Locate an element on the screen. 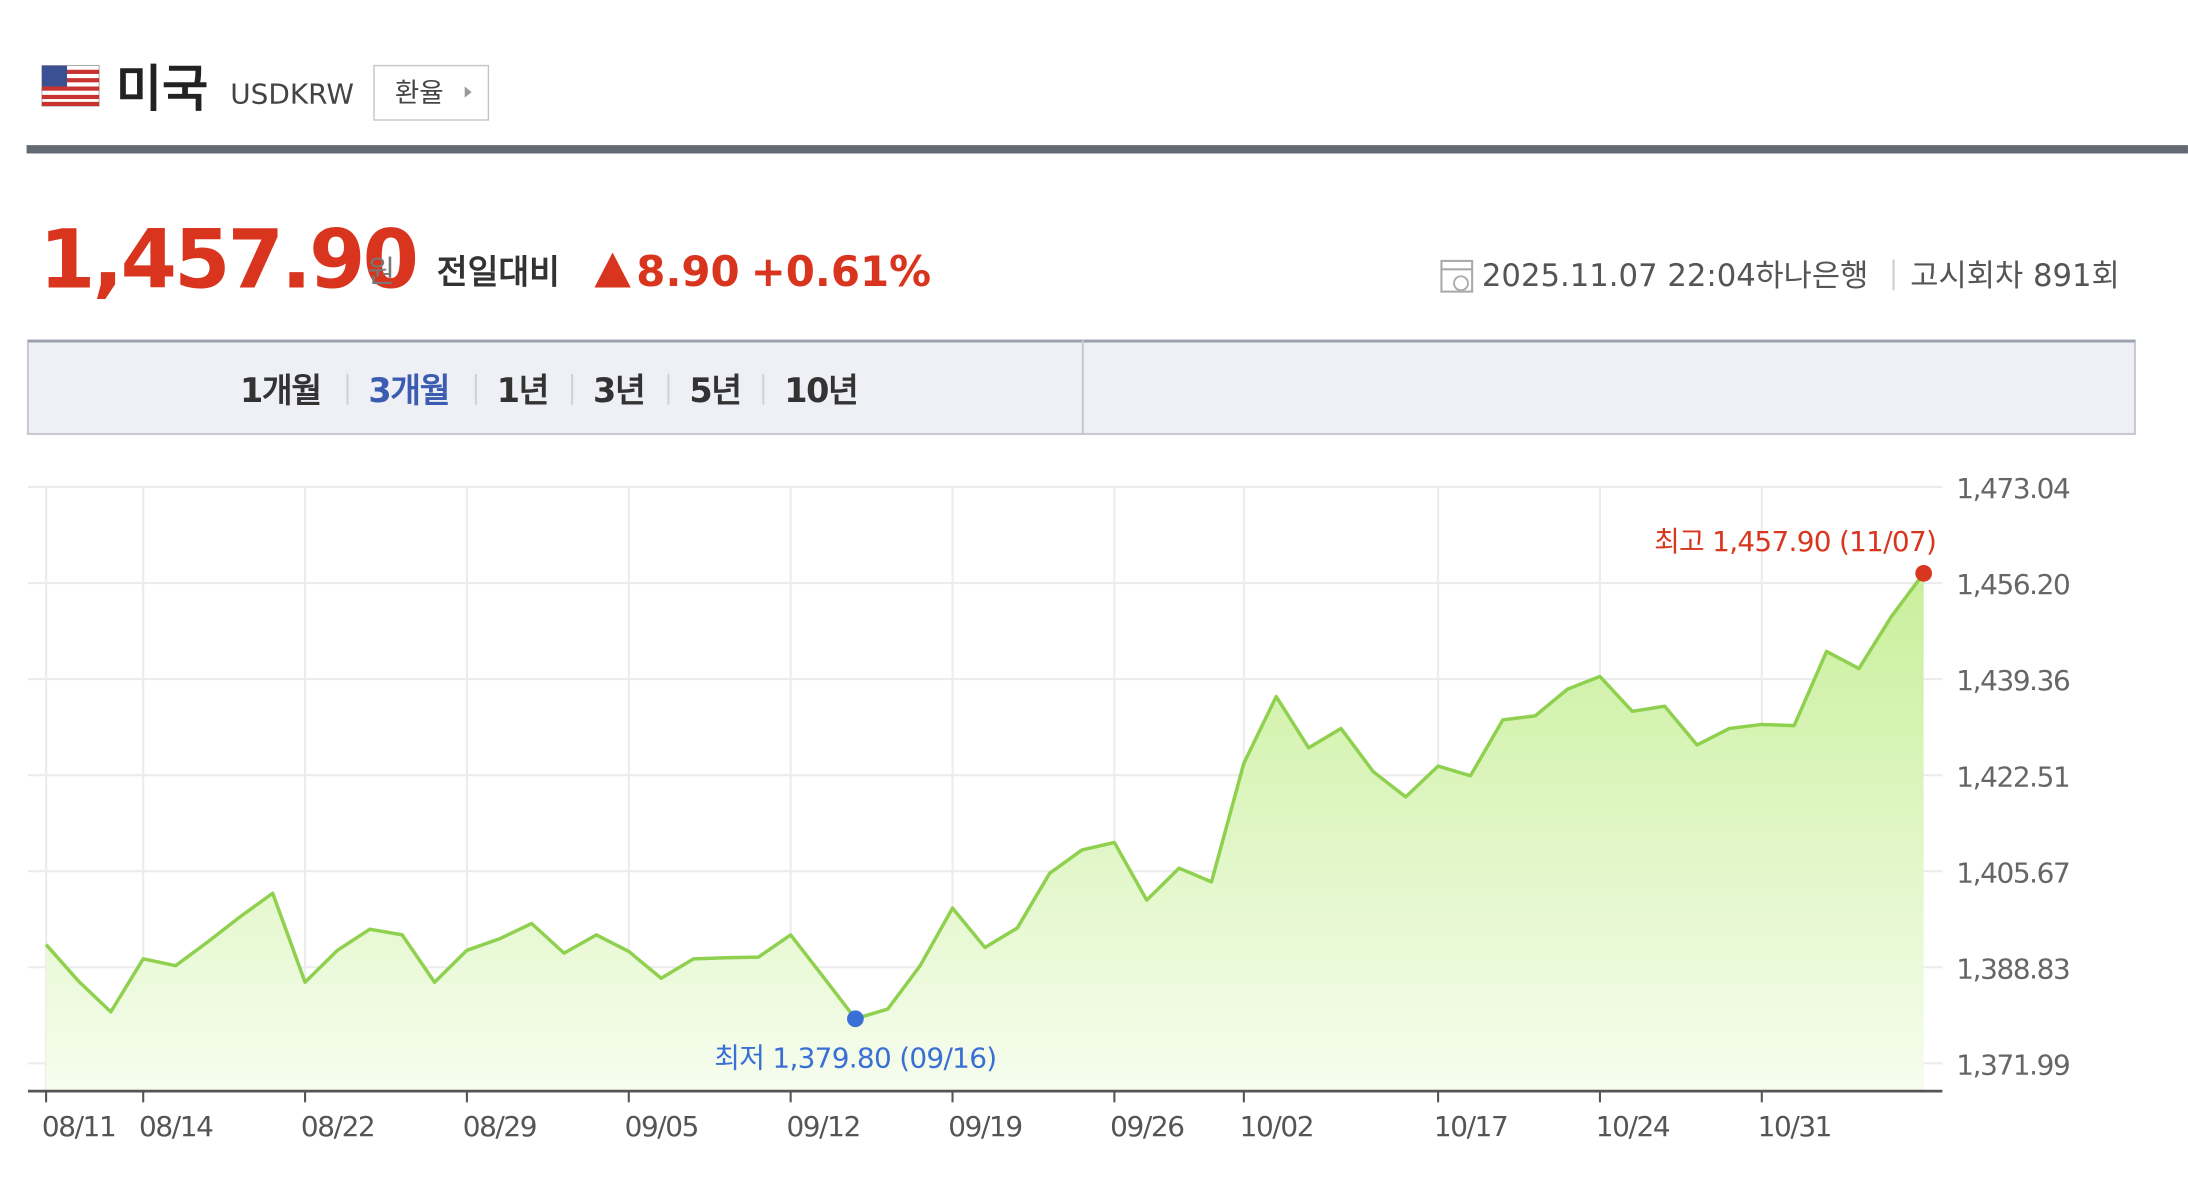 The height and width of the screenshot is (1200, 2188). change-pct: +0.61% is located at coordinates (841, 271).